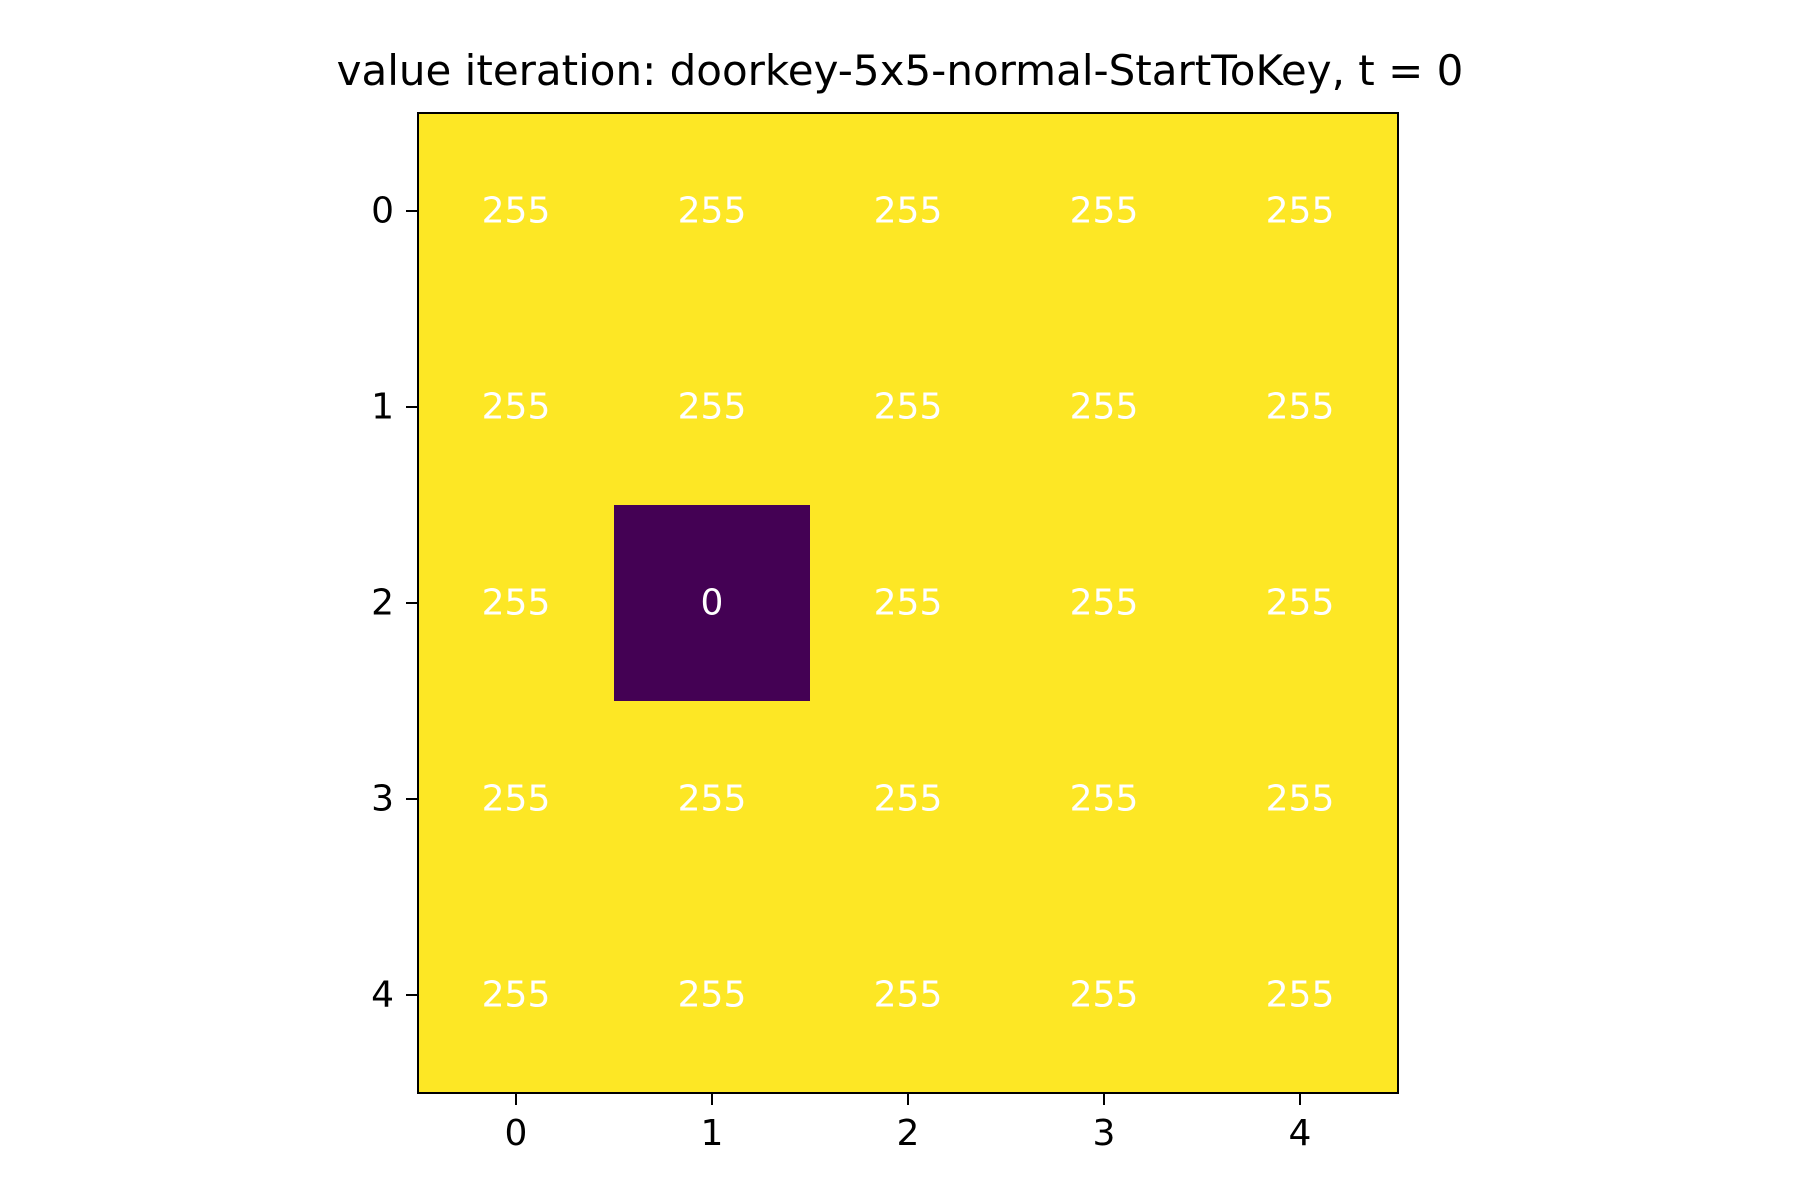  I want to click on heatmap-cell-r0-c3, so click(1104, 211).